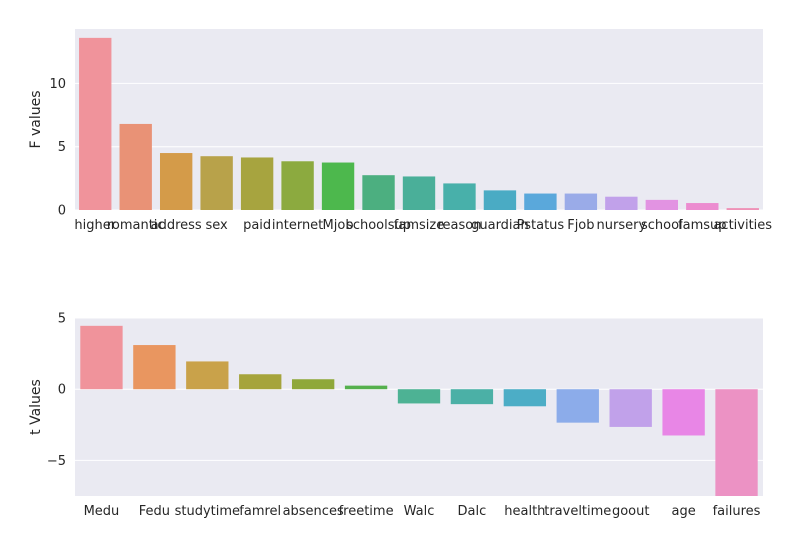  Describe the element at coordinates (541, 225) in the screenshot. I see `x-tick-label: Pstatus` at that location.